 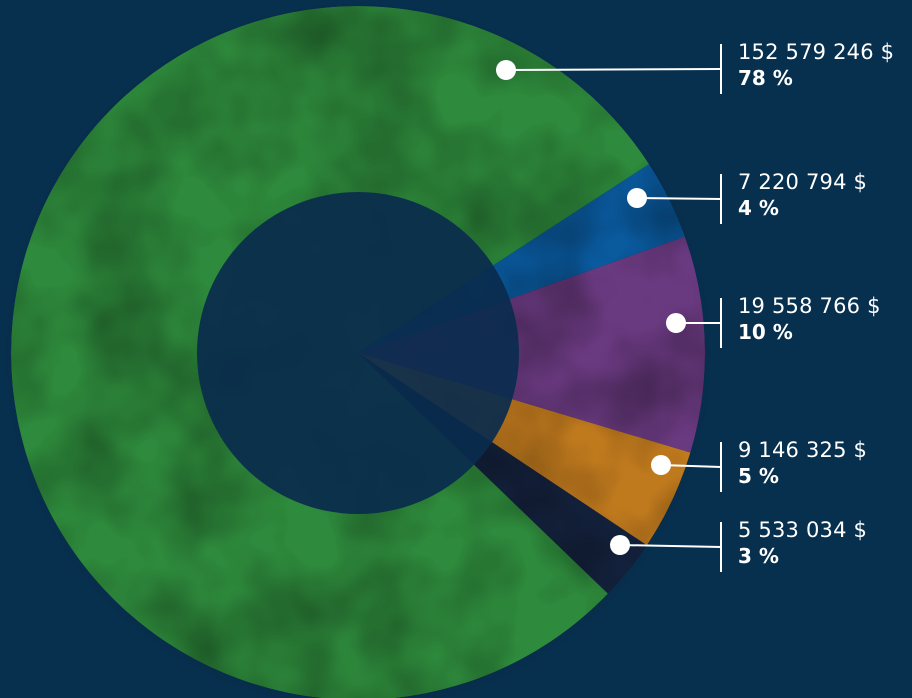 What do you see at coordinates (803, 463) in the screenshot?
I see `slice-label: 9 146 325 $ 5 %` at bounding box center [803, 463].